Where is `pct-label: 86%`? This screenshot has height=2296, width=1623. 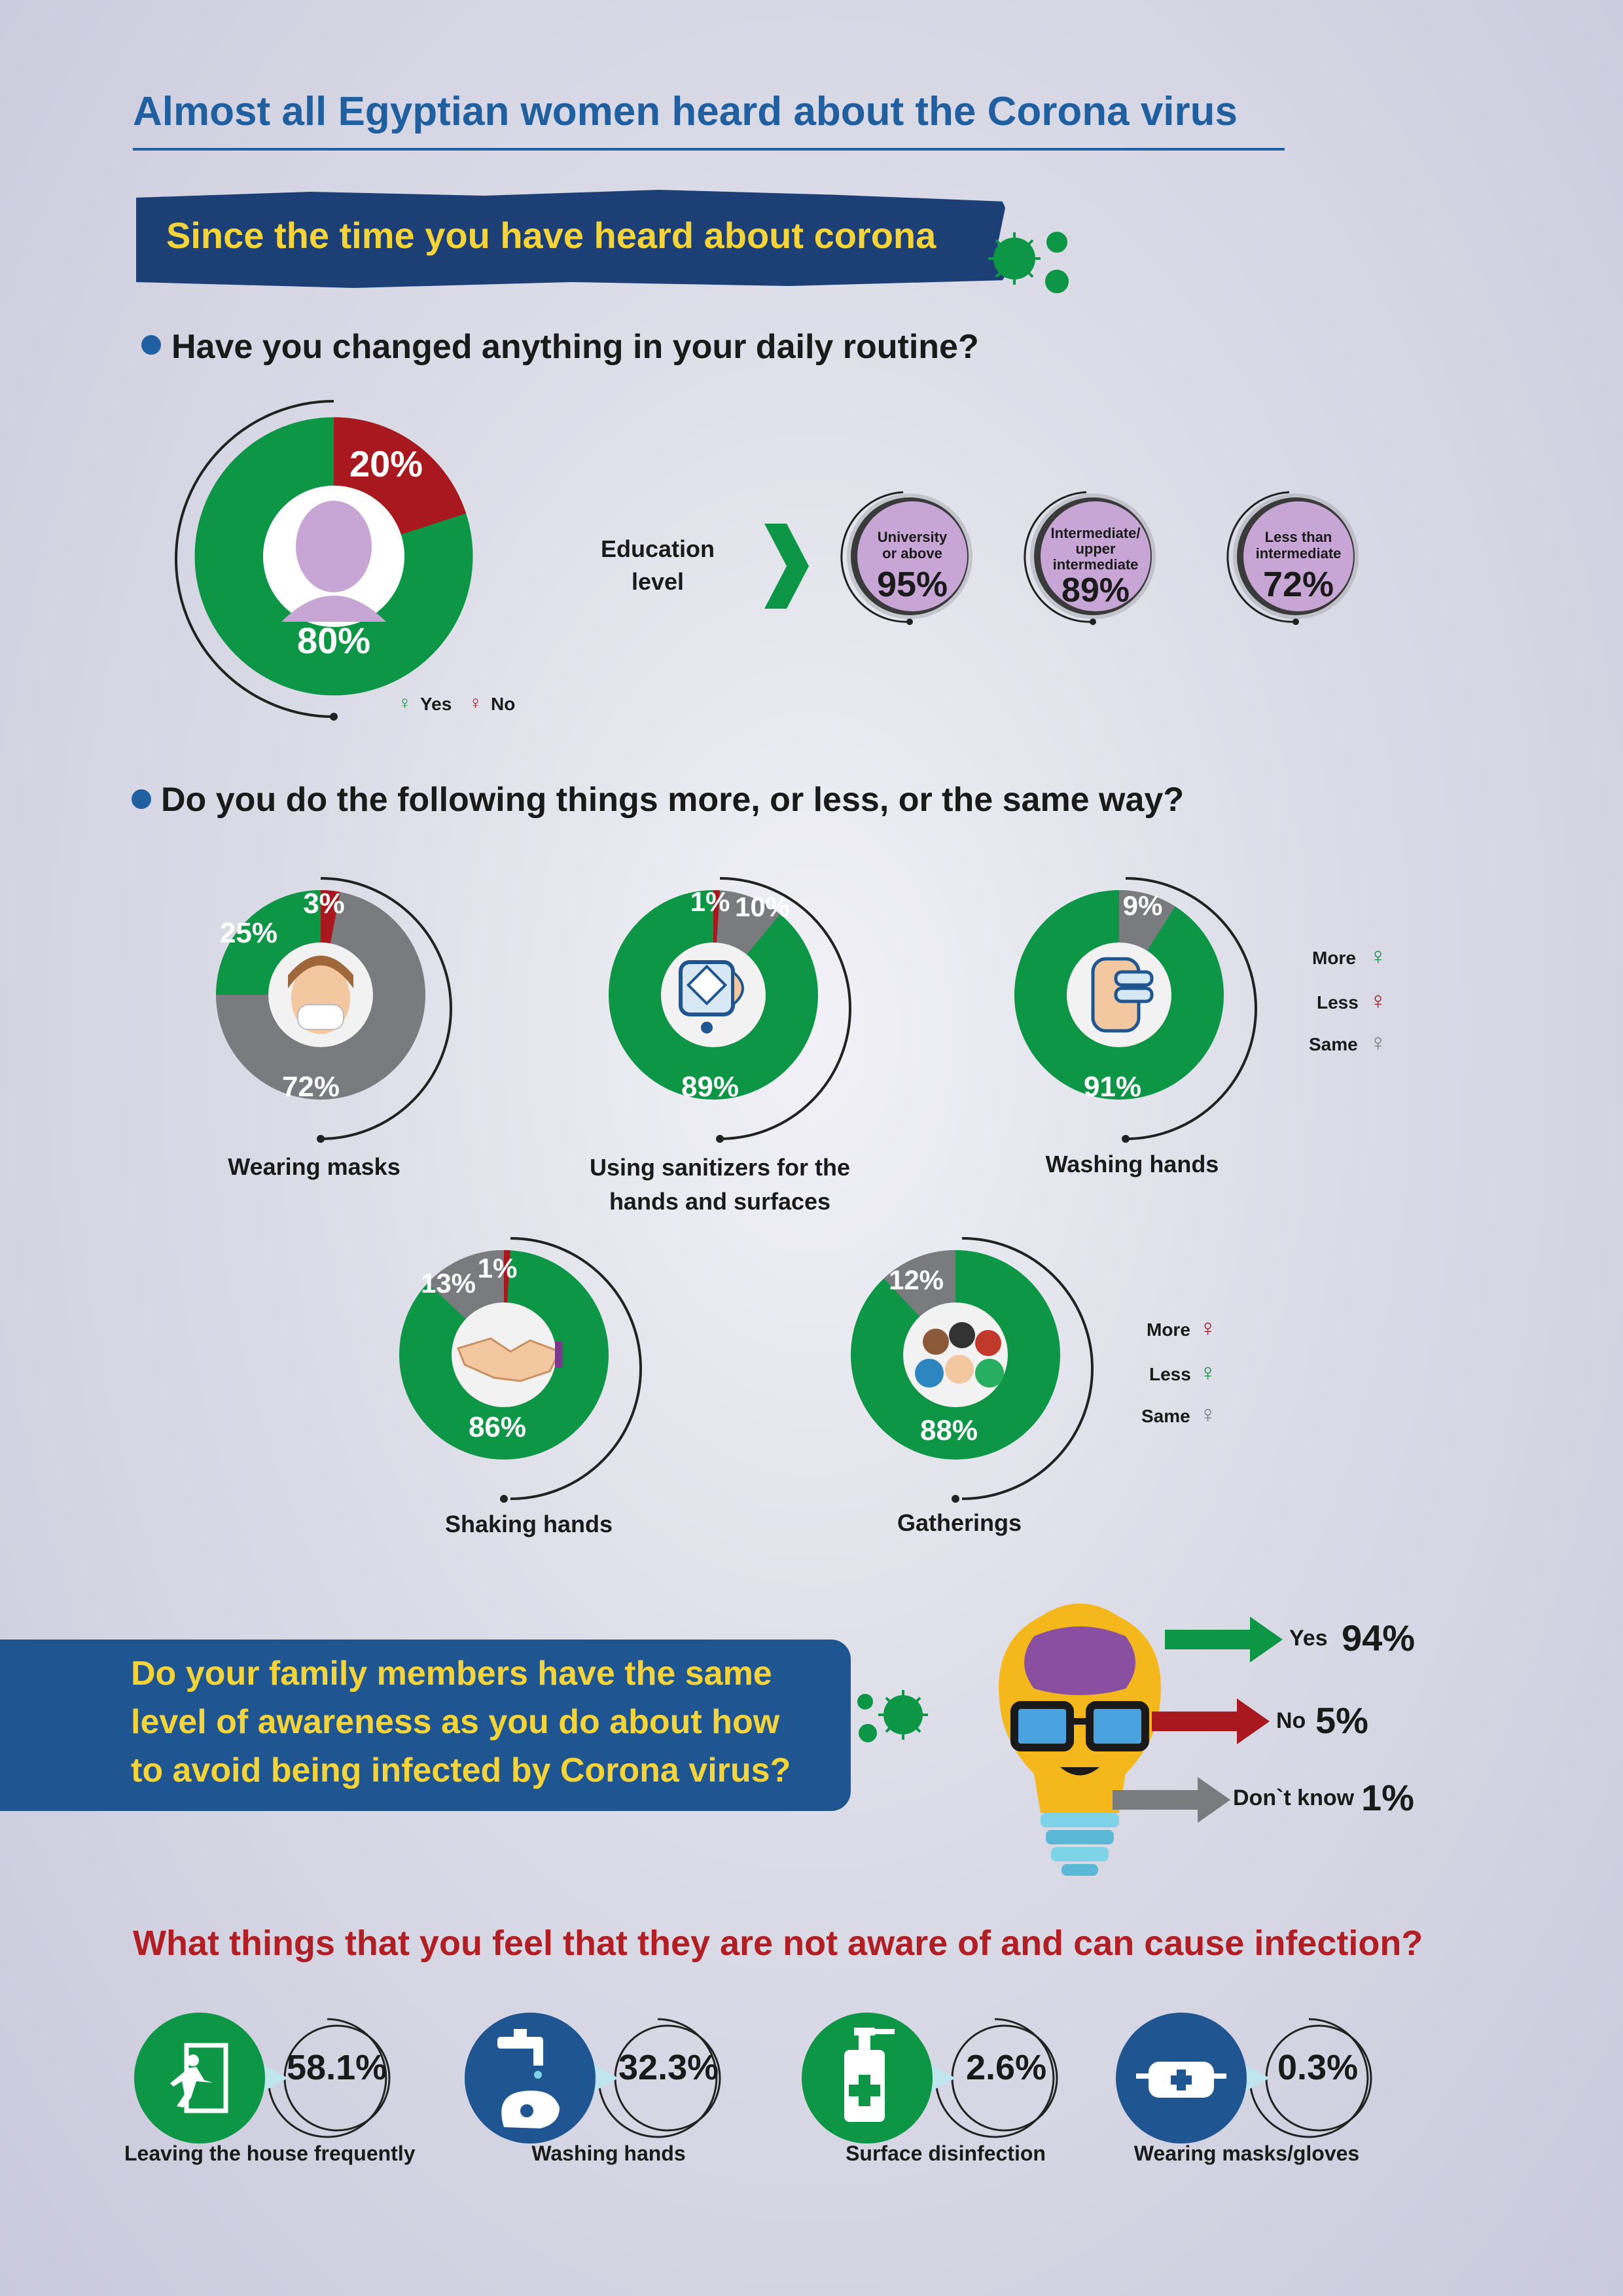 pct-label: 86% is located at coordinates (497, 1427).